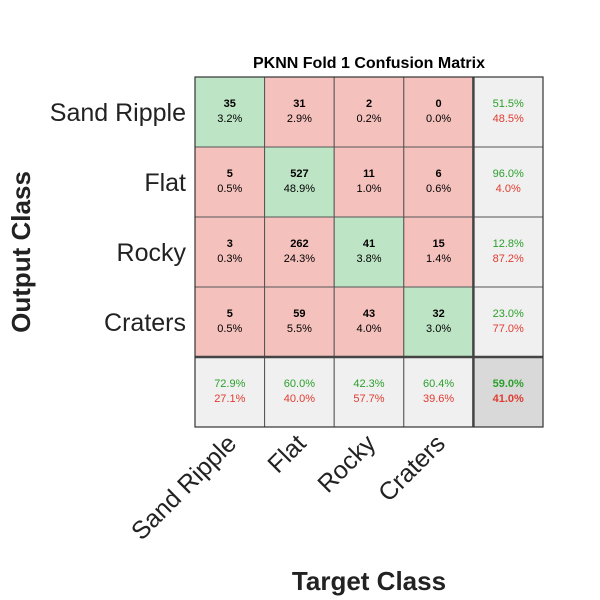  Describe the element at coordinates (21, 252) in the screenshot. I see `y-axis-title: Output Class` at that location.